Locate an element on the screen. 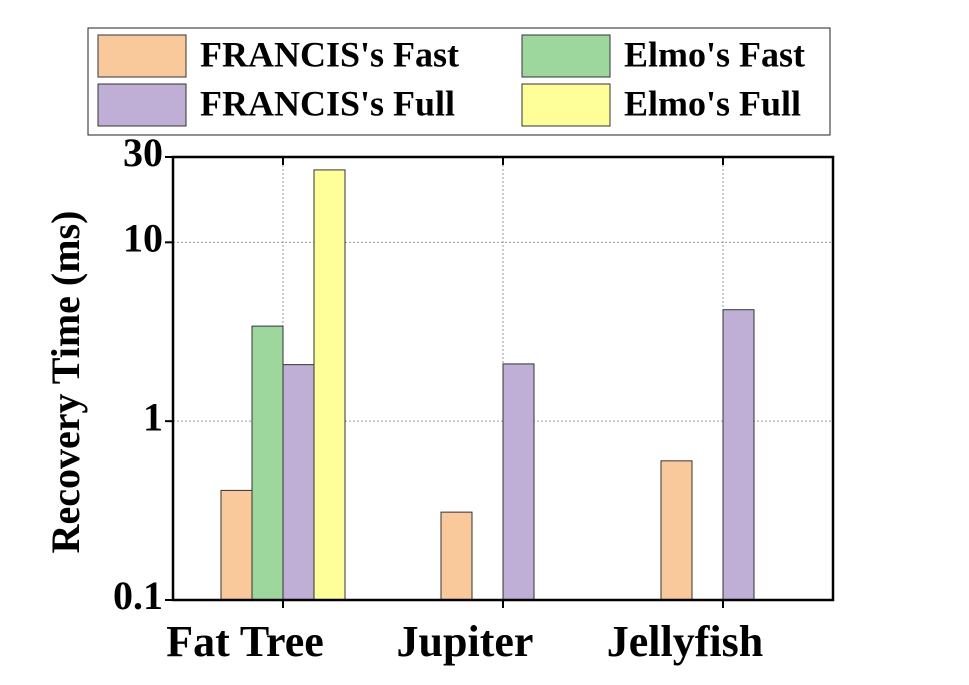 Image resolution: width=969 pixels, height=685 pixels. x-tick-label: Jellyfish is located at coordinates (685, 641).